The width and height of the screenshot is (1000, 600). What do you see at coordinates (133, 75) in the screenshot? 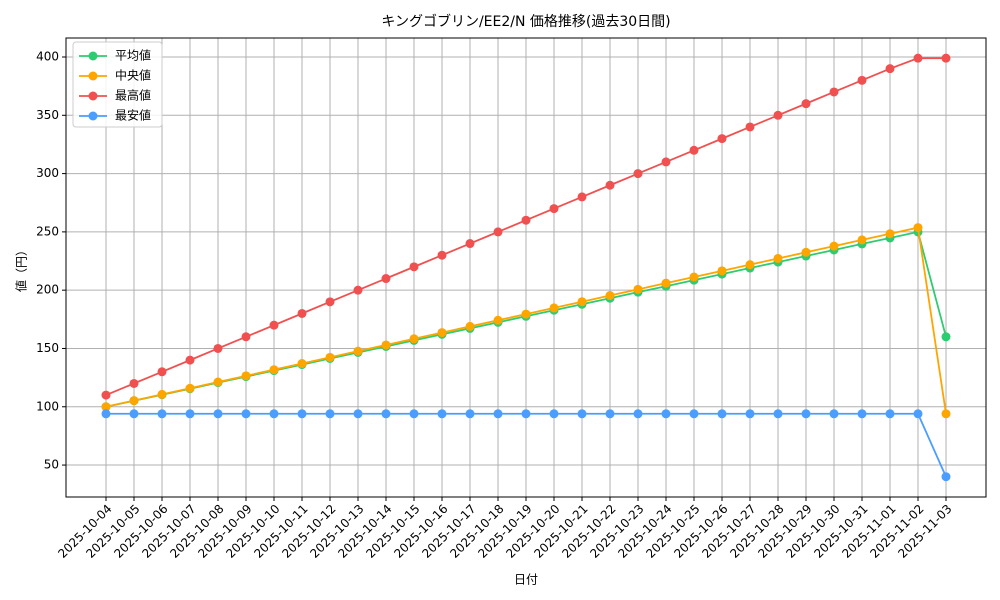
I see `legend-label: 中央値` at bounding box center [133, 75].